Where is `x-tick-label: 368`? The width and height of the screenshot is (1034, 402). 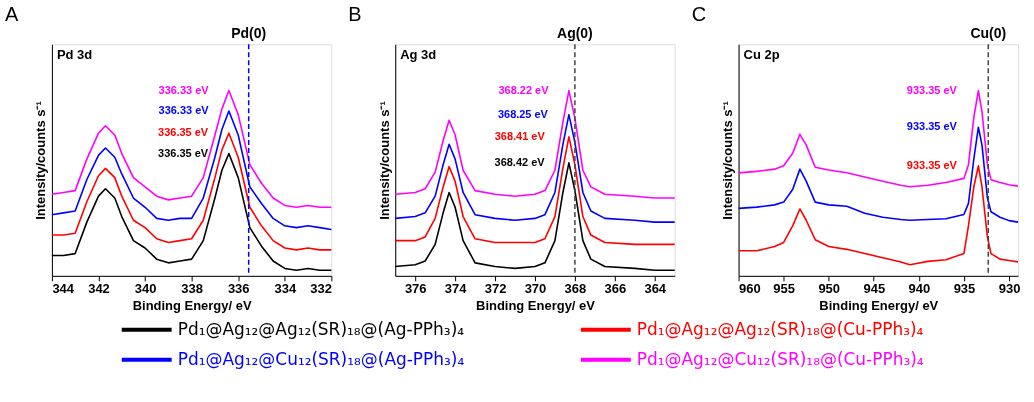
x-tick-label: 368 is located at coordinates (575, 289).